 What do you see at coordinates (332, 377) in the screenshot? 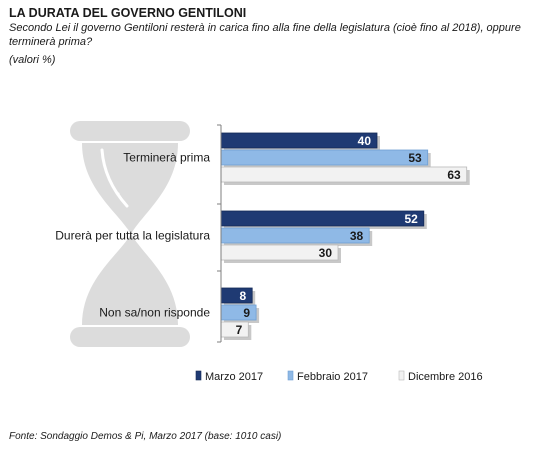
I see `legend-label-febbraio-2017: Febbraio 2017` at bounding box center [332, 377].